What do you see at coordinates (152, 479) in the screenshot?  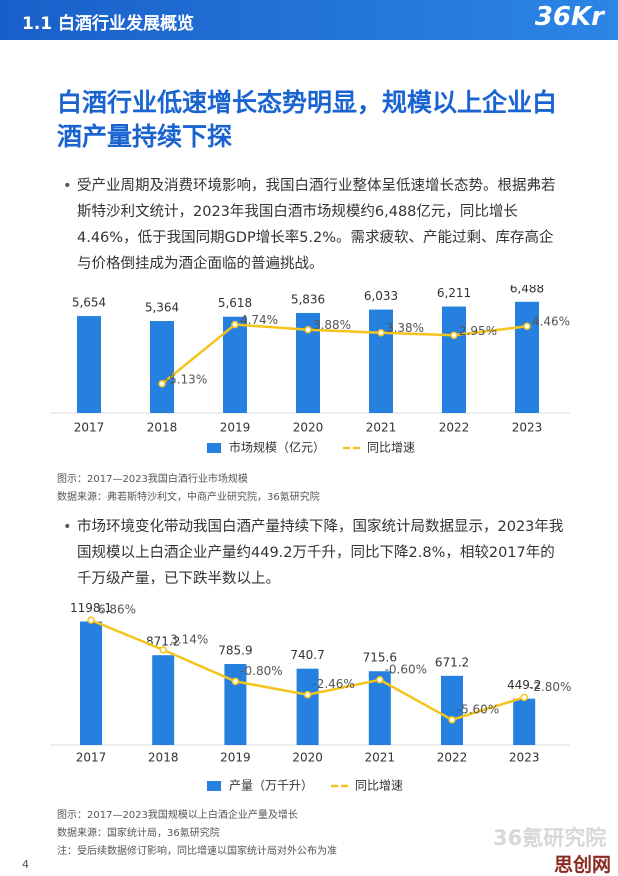 I see `caption: 图示：2017—2023我国白酒行业市场规模` at bounding box center [152, 479].